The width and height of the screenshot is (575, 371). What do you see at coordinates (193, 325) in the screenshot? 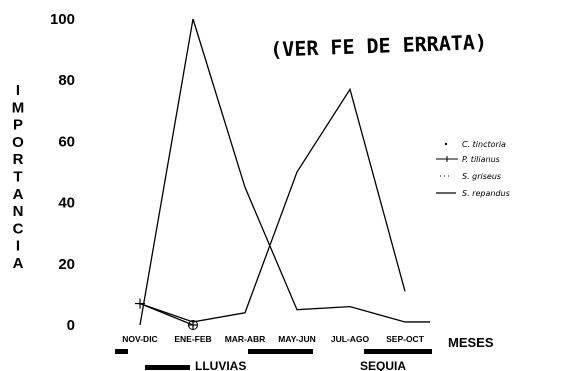
I see `series-point-marker` at bounding box center [193, 325].